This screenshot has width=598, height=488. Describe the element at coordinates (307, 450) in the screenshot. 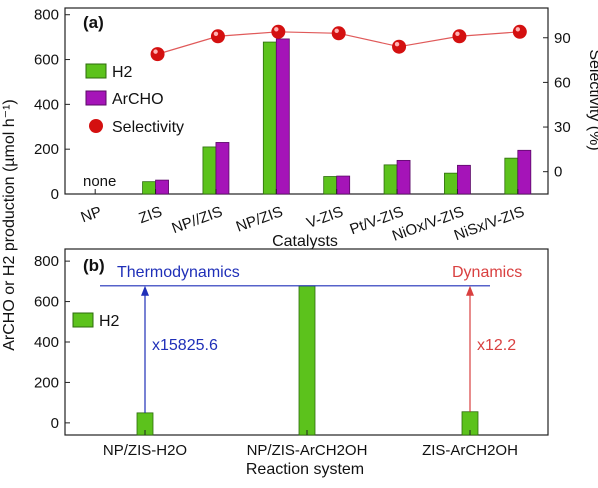

I see `b-category-label: NP/ZIS-ArCH2OH` at that location.